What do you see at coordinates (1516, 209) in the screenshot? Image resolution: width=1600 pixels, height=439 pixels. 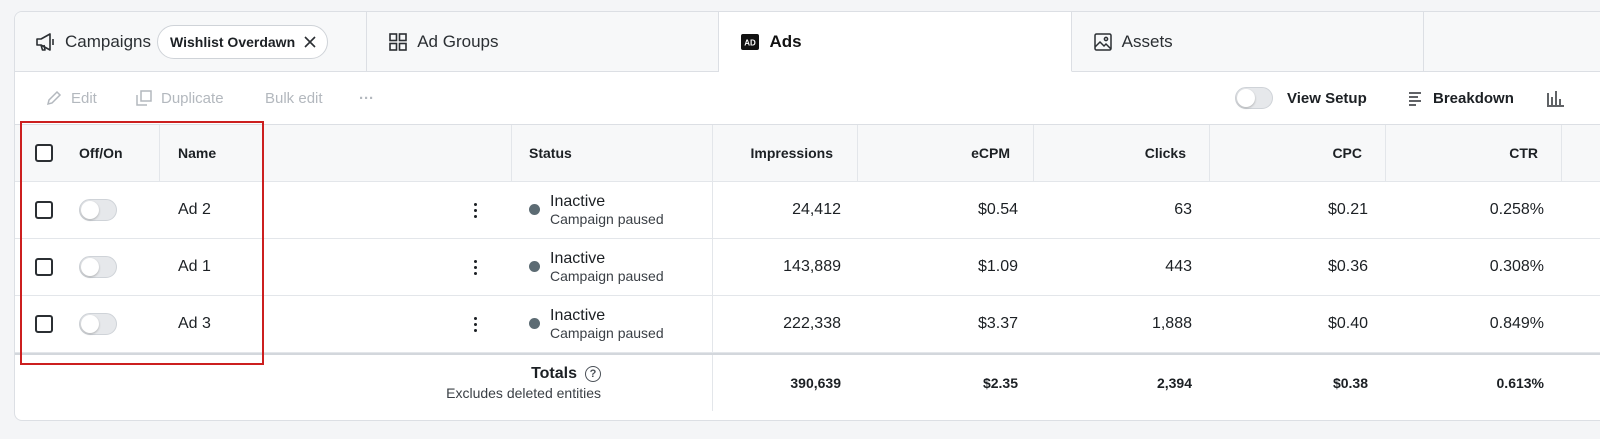 I see `ctr-value: 0.258%` at bounding box center [1516, 209].